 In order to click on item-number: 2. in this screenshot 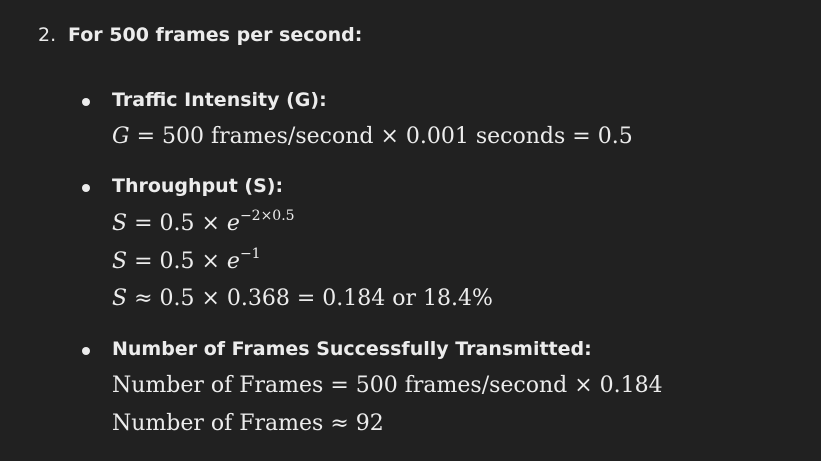, I will do `click(47, 35)`.